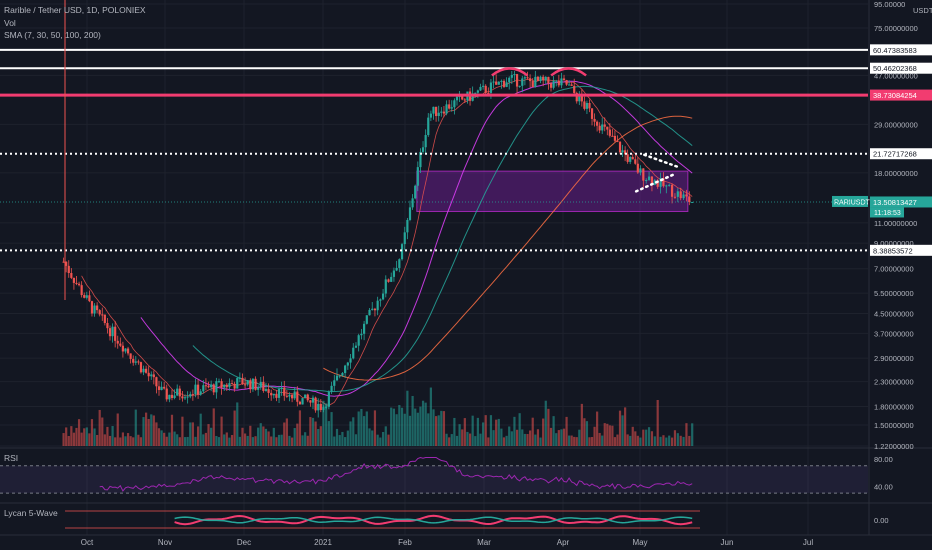  I want to click on consolidation-zone, so click(552, 191).